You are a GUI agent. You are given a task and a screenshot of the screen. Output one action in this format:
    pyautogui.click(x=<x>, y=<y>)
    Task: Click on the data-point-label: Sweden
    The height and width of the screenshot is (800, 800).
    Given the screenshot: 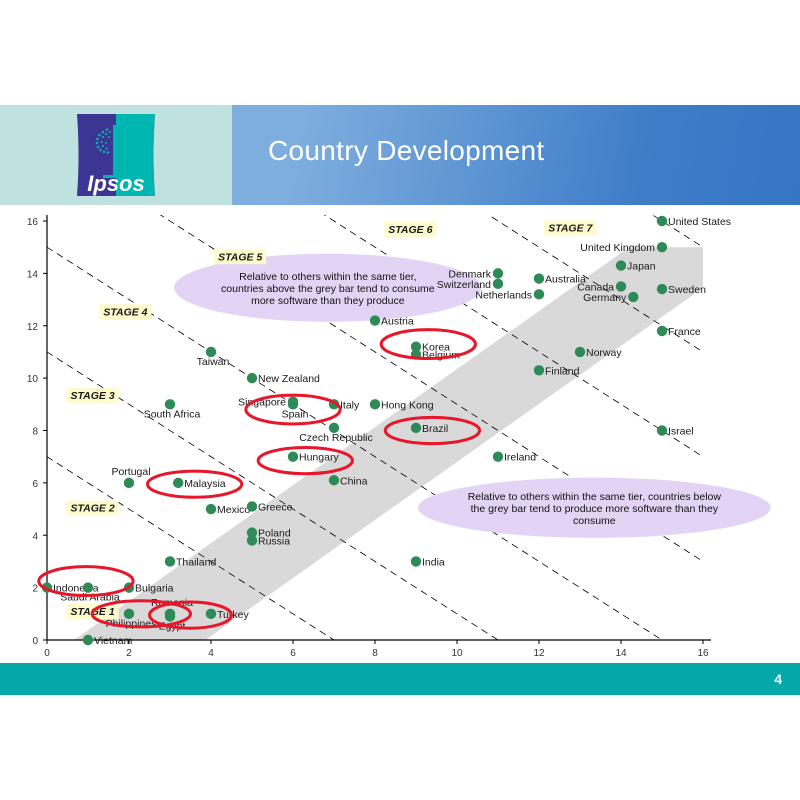 What is the action you would take?
    pyautogui.click(x=687, y=290)
    